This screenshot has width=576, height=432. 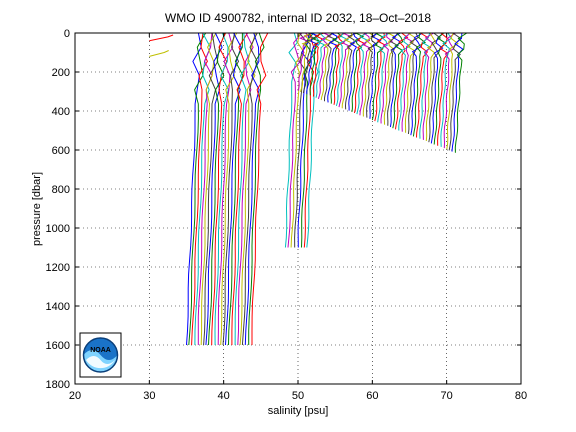 I want to click on x-axis-label: salinity [psu], so click(x=298, y=411).